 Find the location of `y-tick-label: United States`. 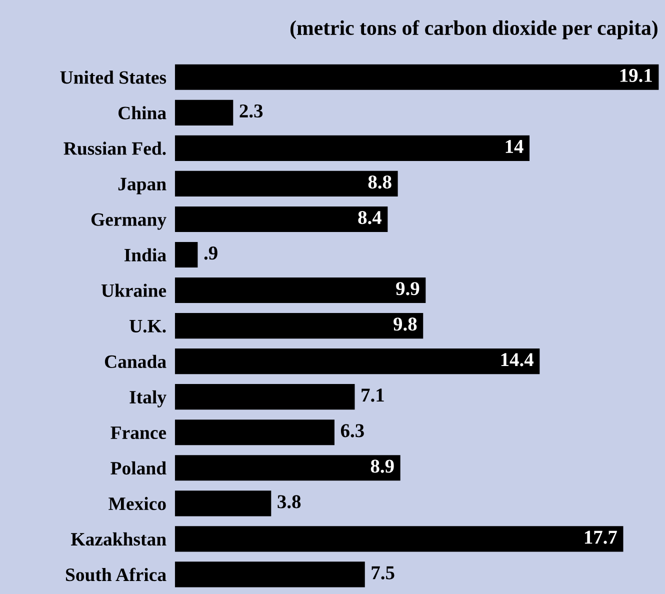

y-tick-label: United States is located at coordinates (113, 77).